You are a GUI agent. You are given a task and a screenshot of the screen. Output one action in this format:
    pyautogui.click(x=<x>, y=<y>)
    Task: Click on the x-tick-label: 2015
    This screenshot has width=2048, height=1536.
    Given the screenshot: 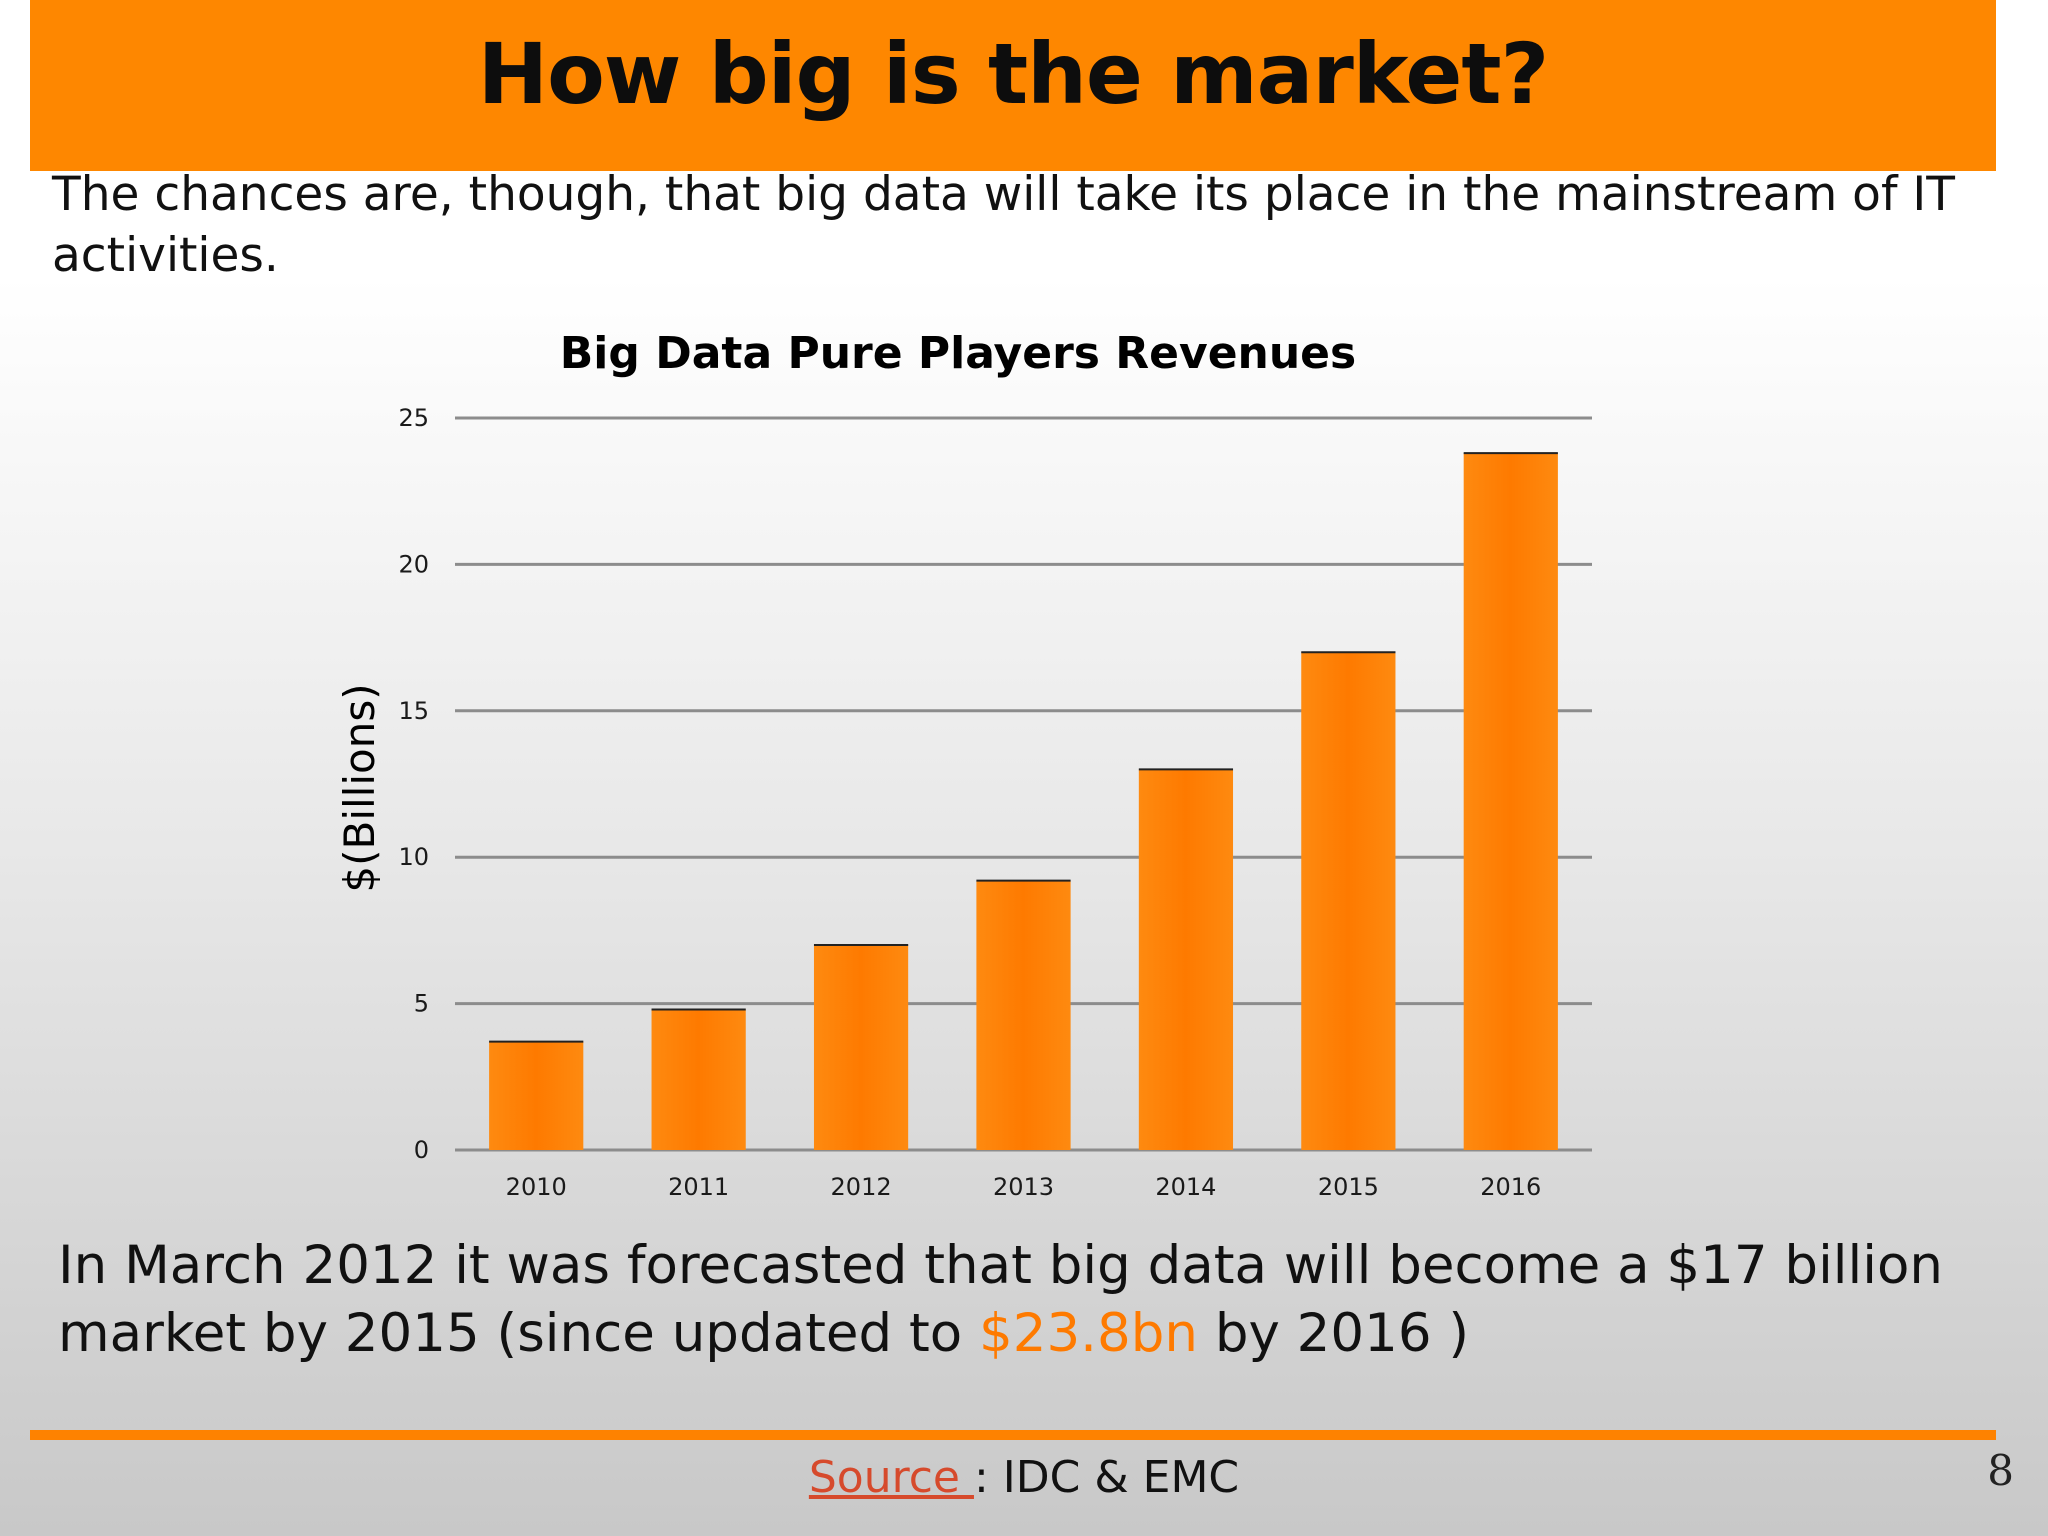 What is the action you would take?
    pyautogui.click(x=1348, y=1187)
    